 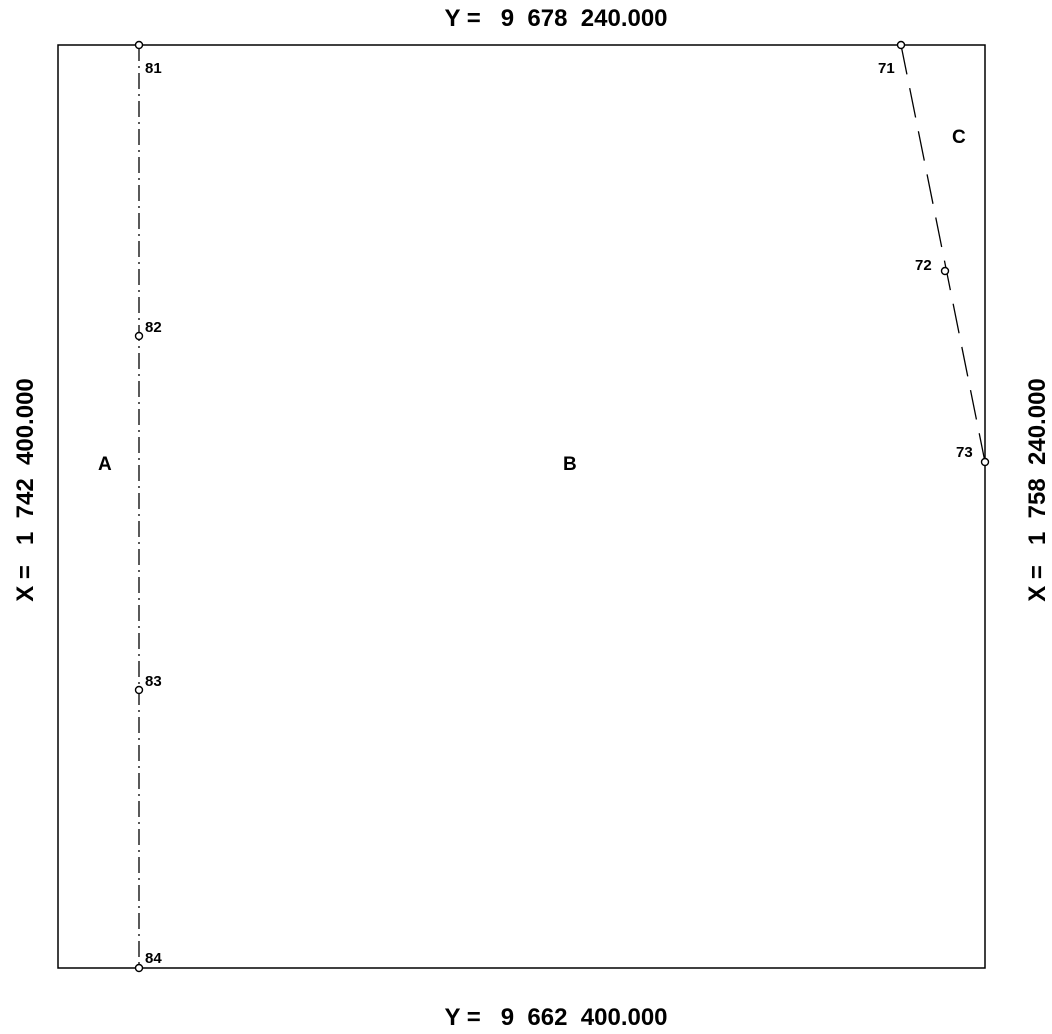 What do you see at coordinates (139, 45) in the screenshot?
I see `point-81-marker` at bounding box center [139, 45].